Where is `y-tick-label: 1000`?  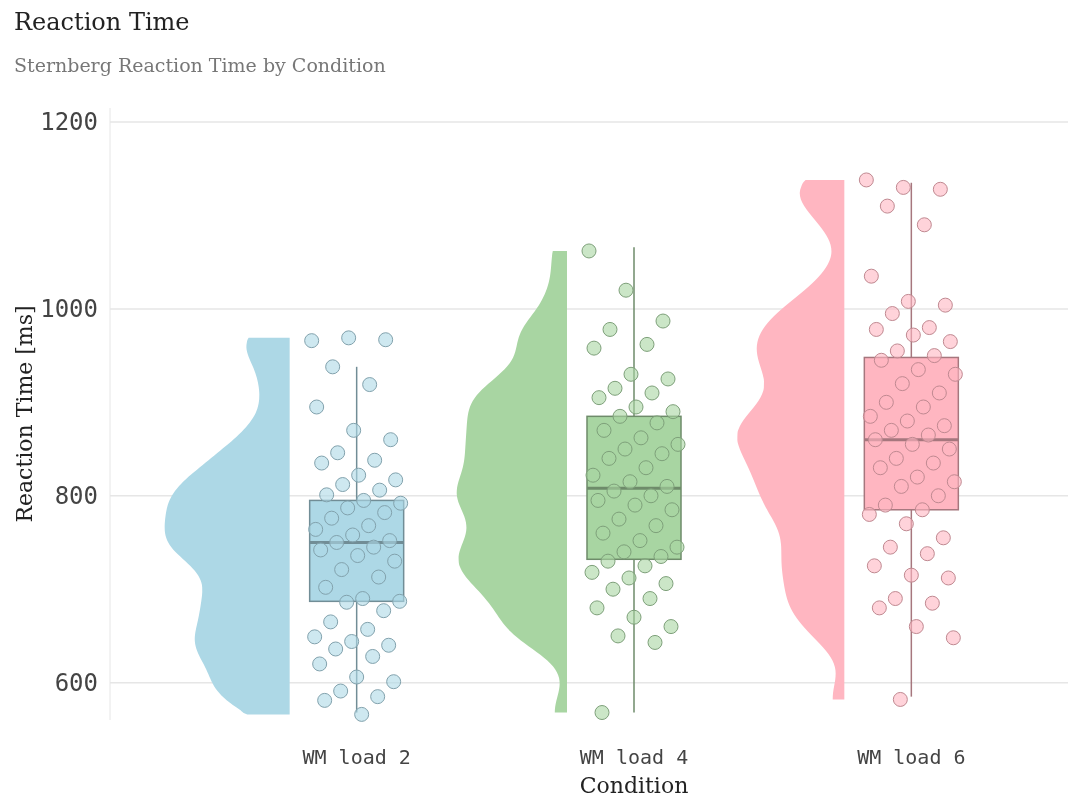 y-tick-label: 1000 is located at coordinates (69, 309).